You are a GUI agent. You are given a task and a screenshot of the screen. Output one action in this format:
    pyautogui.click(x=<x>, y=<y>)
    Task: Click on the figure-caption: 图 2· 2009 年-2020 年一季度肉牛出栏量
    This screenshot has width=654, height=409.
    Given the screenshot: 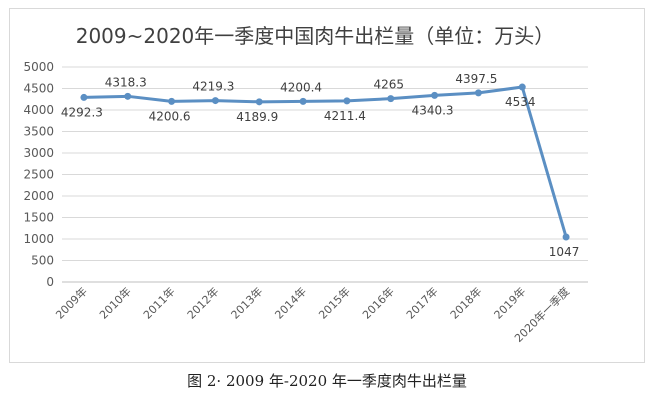 What is the action you would take?
    pyautogui.click(x=327, y=381)
    